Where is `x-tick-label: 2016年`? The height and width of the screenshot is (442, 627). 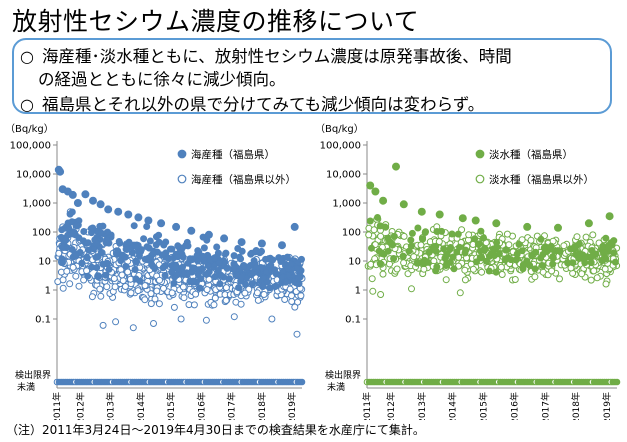
x-tick-label: 2016年 is located at coordinates (201, 406).